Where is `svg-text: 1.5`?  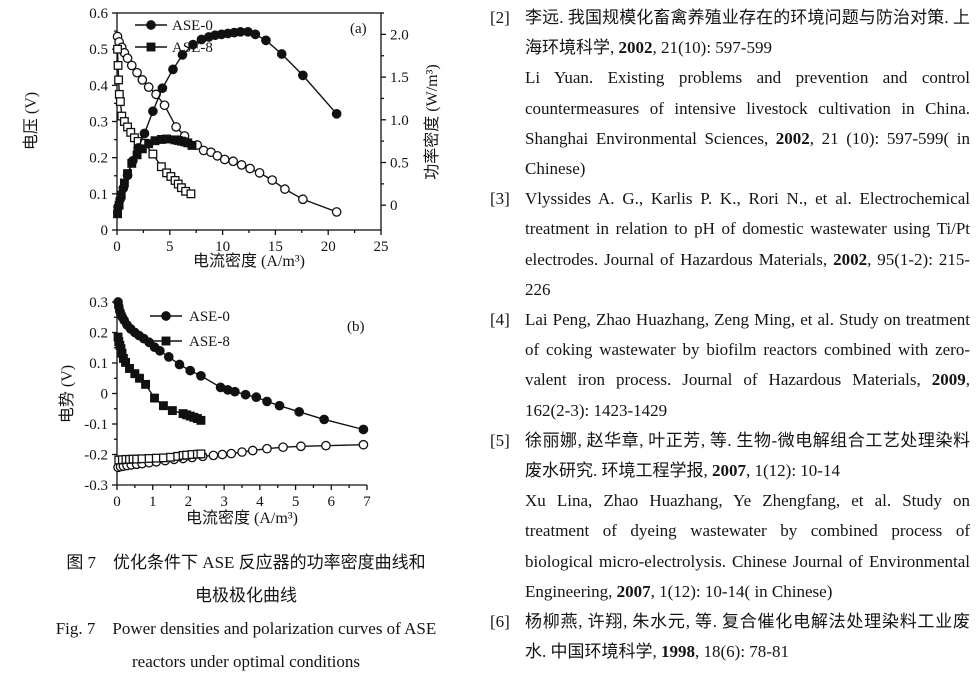 svg-text: 1.5 is located at coordinates (399, 78).